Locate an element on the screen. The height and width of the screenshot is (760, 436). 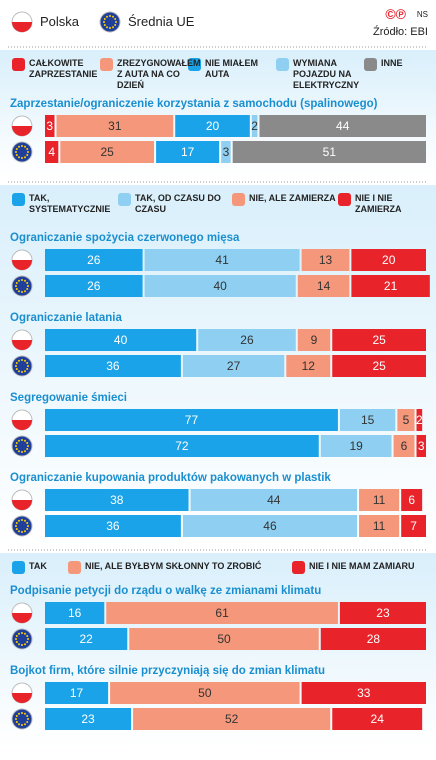
value-label: 28 is located at coordinates (374, 639).